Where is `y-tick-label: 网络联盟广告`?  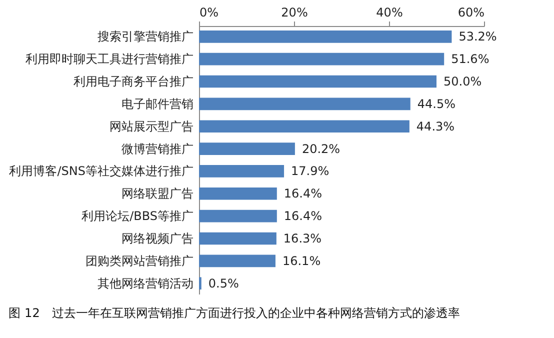
y-tick-label: 网络联盟广告 is located at coordinates (158, 193).